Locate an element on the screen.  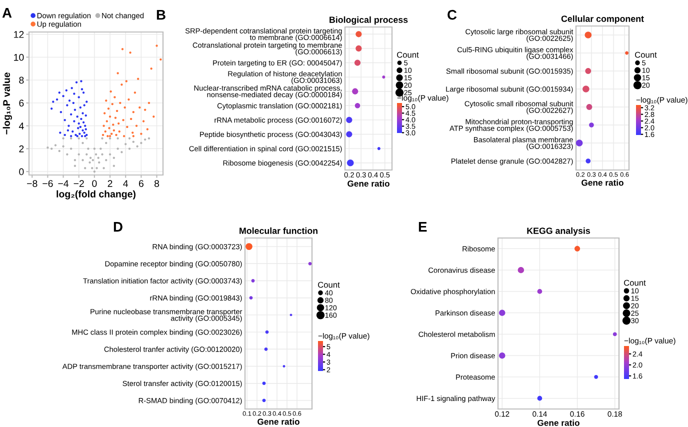
text: D is located at coordinates (118, 227).